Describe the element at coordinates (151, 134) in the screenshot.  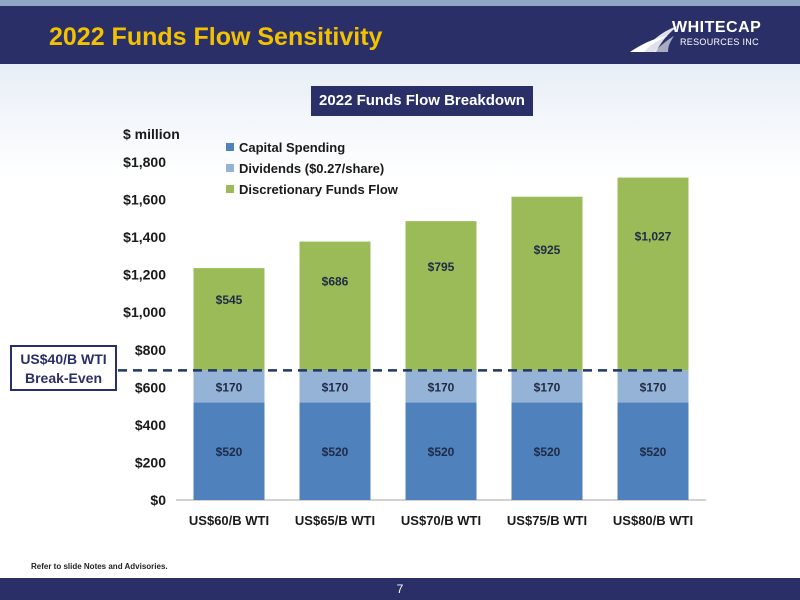
I see `y-axis-label: $ million` at that location.